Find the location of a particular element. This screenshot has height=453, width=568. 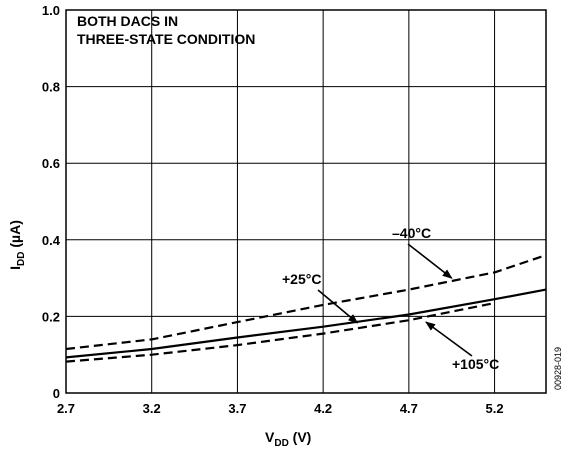

y-tick-label: 0.6 is located at coordinates (51, 163).